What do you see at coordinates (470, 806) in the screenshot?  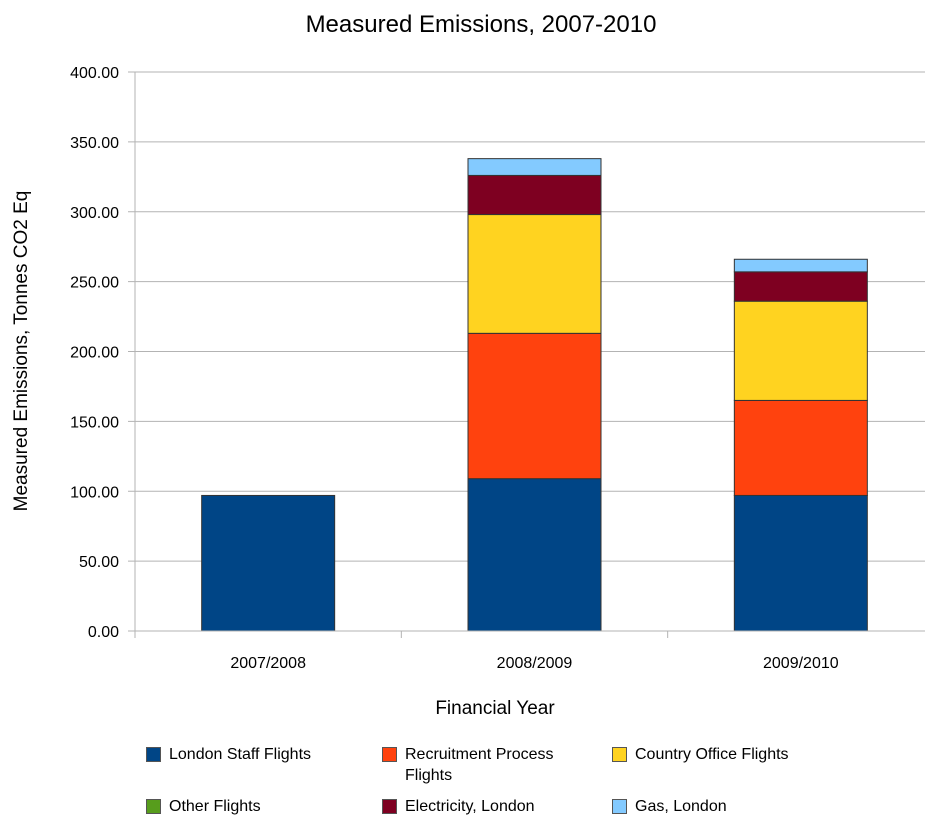 I see `legend-label: Electricity, London` at bounding box center [470, 806].